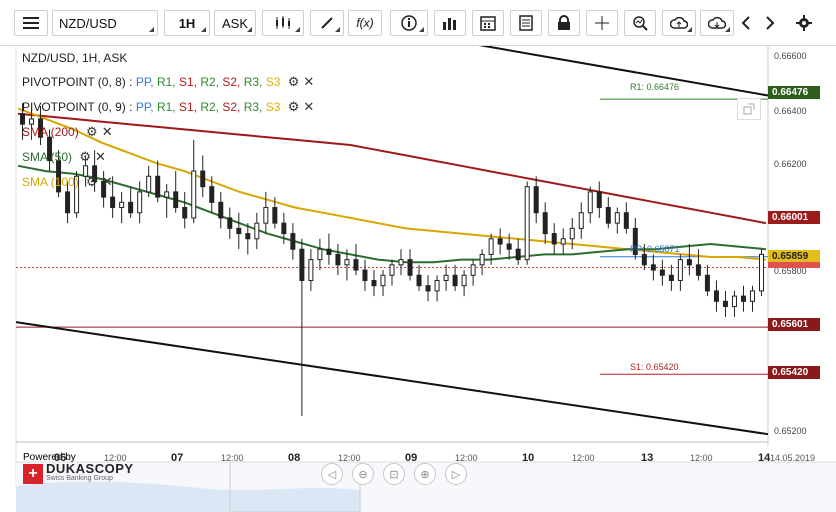 This screenshot has width=836, height=512. I want to click on scroll-left-button, so click(746, 23).